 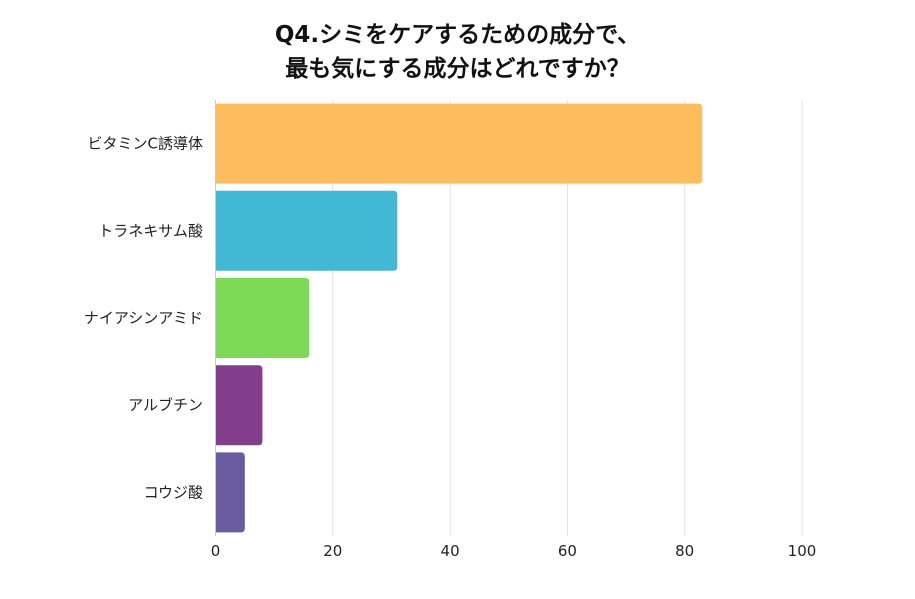 I want to click on category-label: アルブチン, so click(x=165, y=405).